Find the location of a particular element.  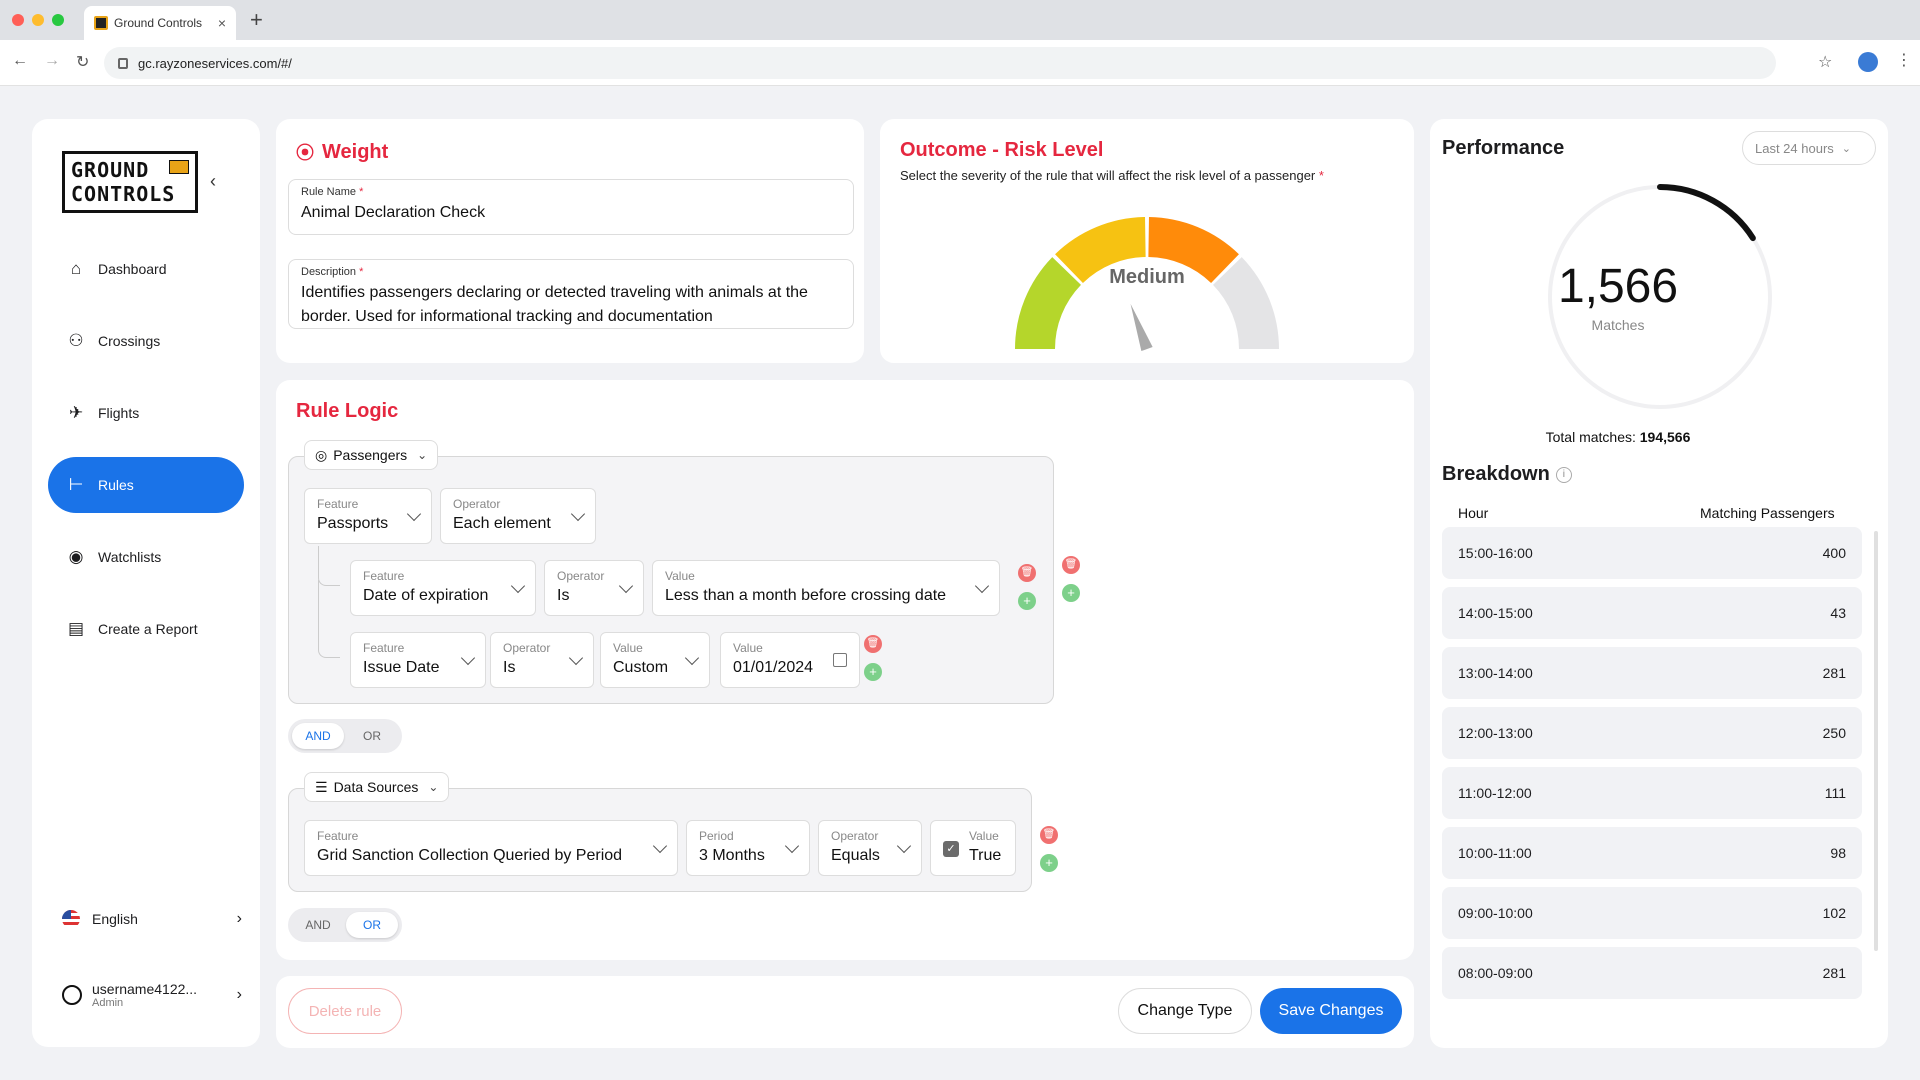

passengers-feature-select: Feature Passports is located at coordinates (368, 516).